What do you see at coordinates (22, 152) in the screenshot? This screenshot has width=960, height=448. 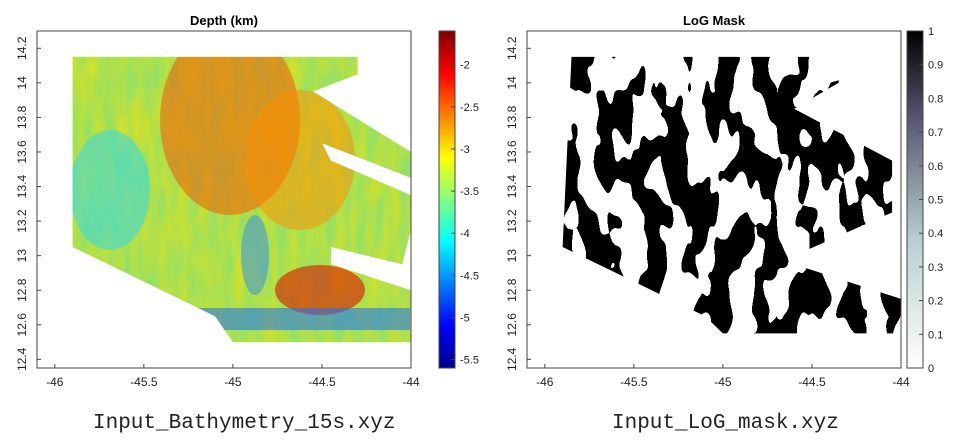 I see `depth-y-tick-label: 13.6` at bounding box center [22, 152].